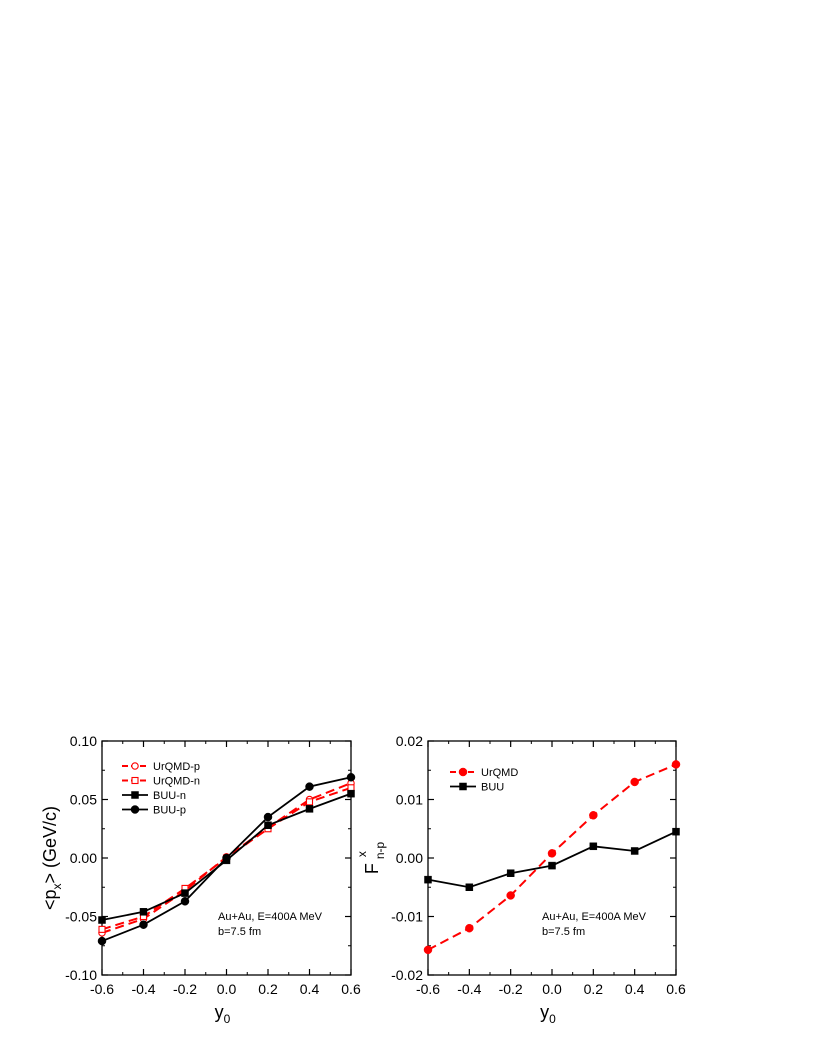  What do you see at coordinates (83, 741) in the screenshot?
I see `y-tick-label: 0.10` at bounding box center [83, 741].